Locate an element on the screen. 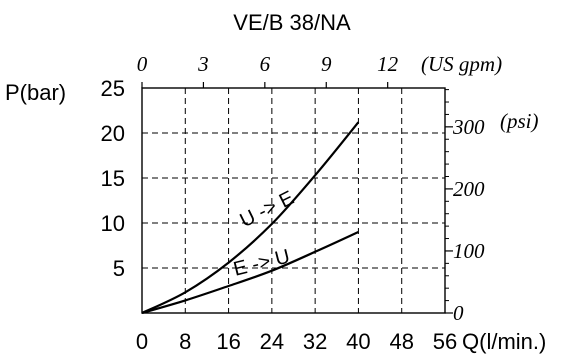  y-tick-label: 25 is located at coordinates (113, 88).